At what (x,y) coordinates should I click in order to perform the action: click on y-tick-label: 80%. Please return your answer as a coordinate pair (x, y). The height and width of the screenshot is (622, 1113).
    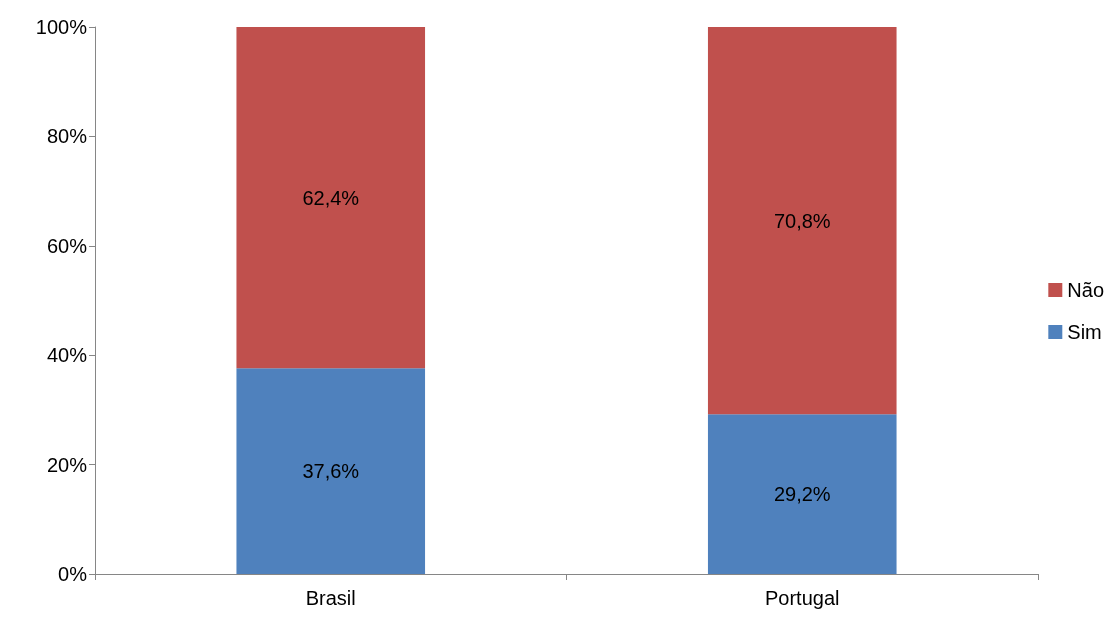
    Looking at the image, I should click on (67, 136).